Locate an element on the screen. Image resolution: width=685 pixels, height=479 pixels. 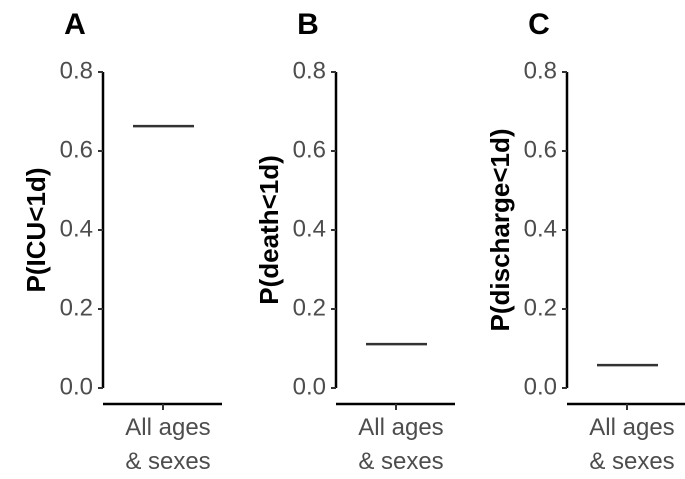
y-axis-label: P(discharge<1d) is located at coordinates (500, 229).